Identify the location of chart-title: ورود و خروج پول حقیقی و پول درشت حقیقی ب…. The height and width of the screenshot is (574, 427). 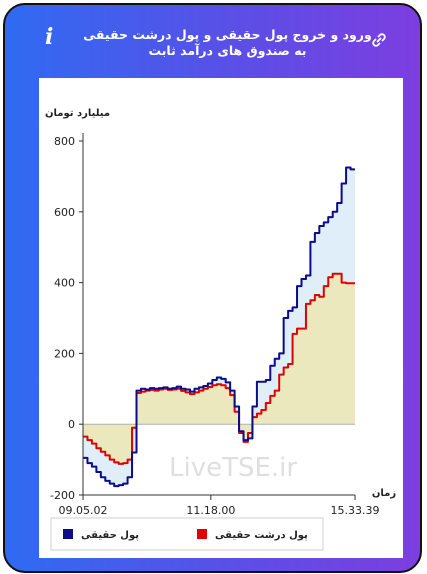
(227, 42).